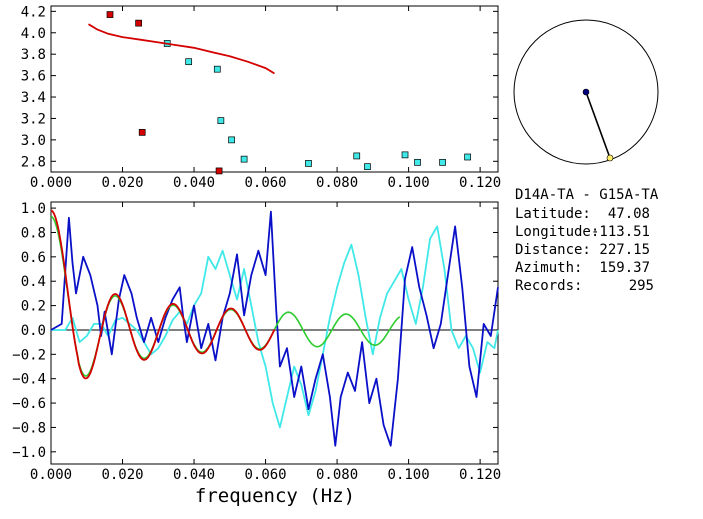 This screenshot has height=519, width=703. Describe the element at coordinates (181, 49) in the screenshot. I see `model-curve` at that location.